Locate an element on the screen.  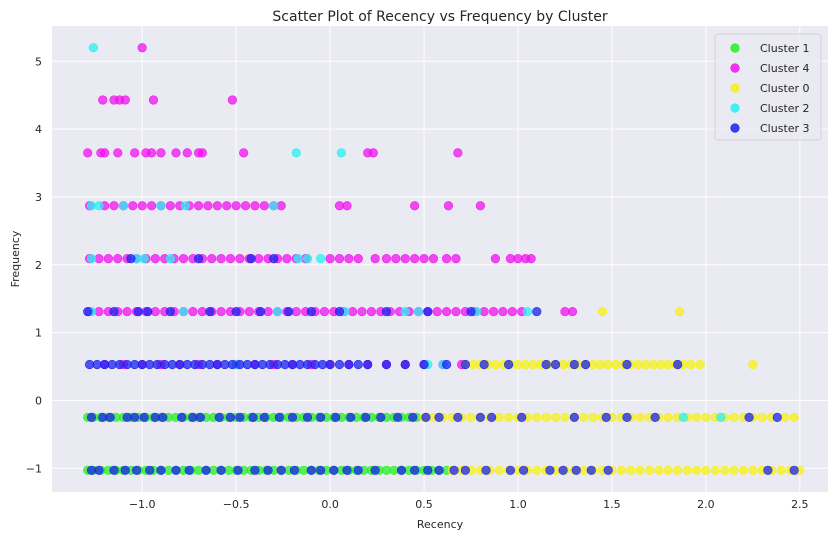
x-axis-label: Recency is located at coordinates (440, 524).